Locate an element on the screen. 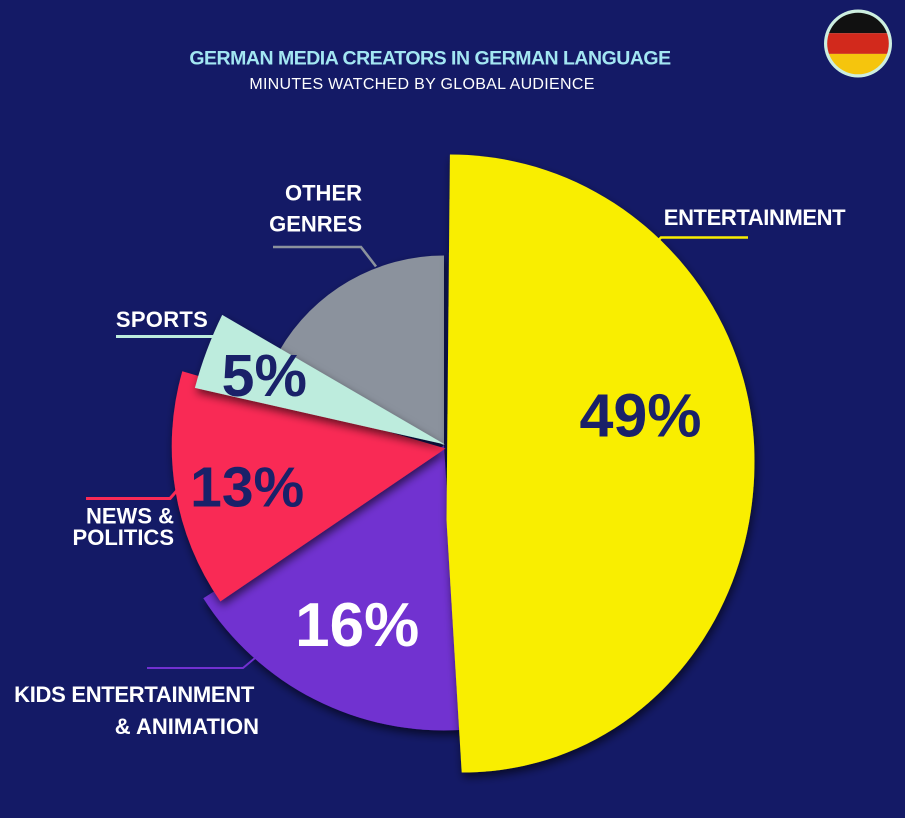  svg-text: NEWS & is located at coordinates (130, 516).